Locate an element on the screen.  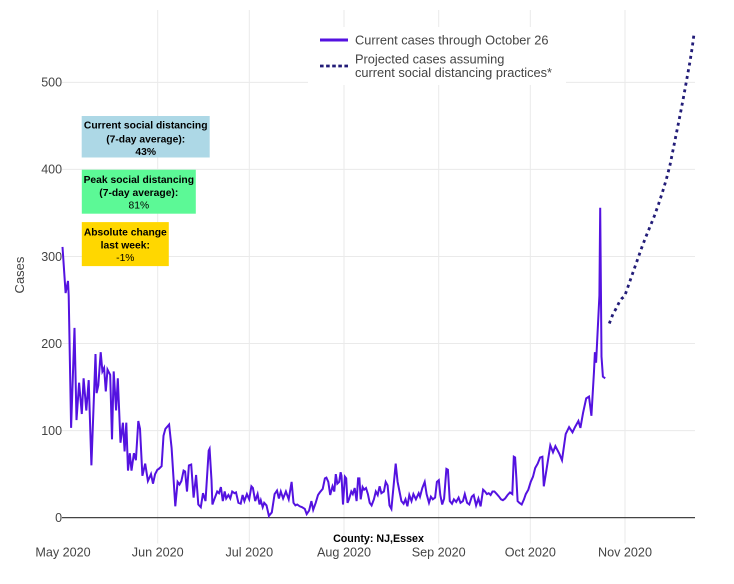
svg-text: Jun 2020 is located at coordinates (158, 552).